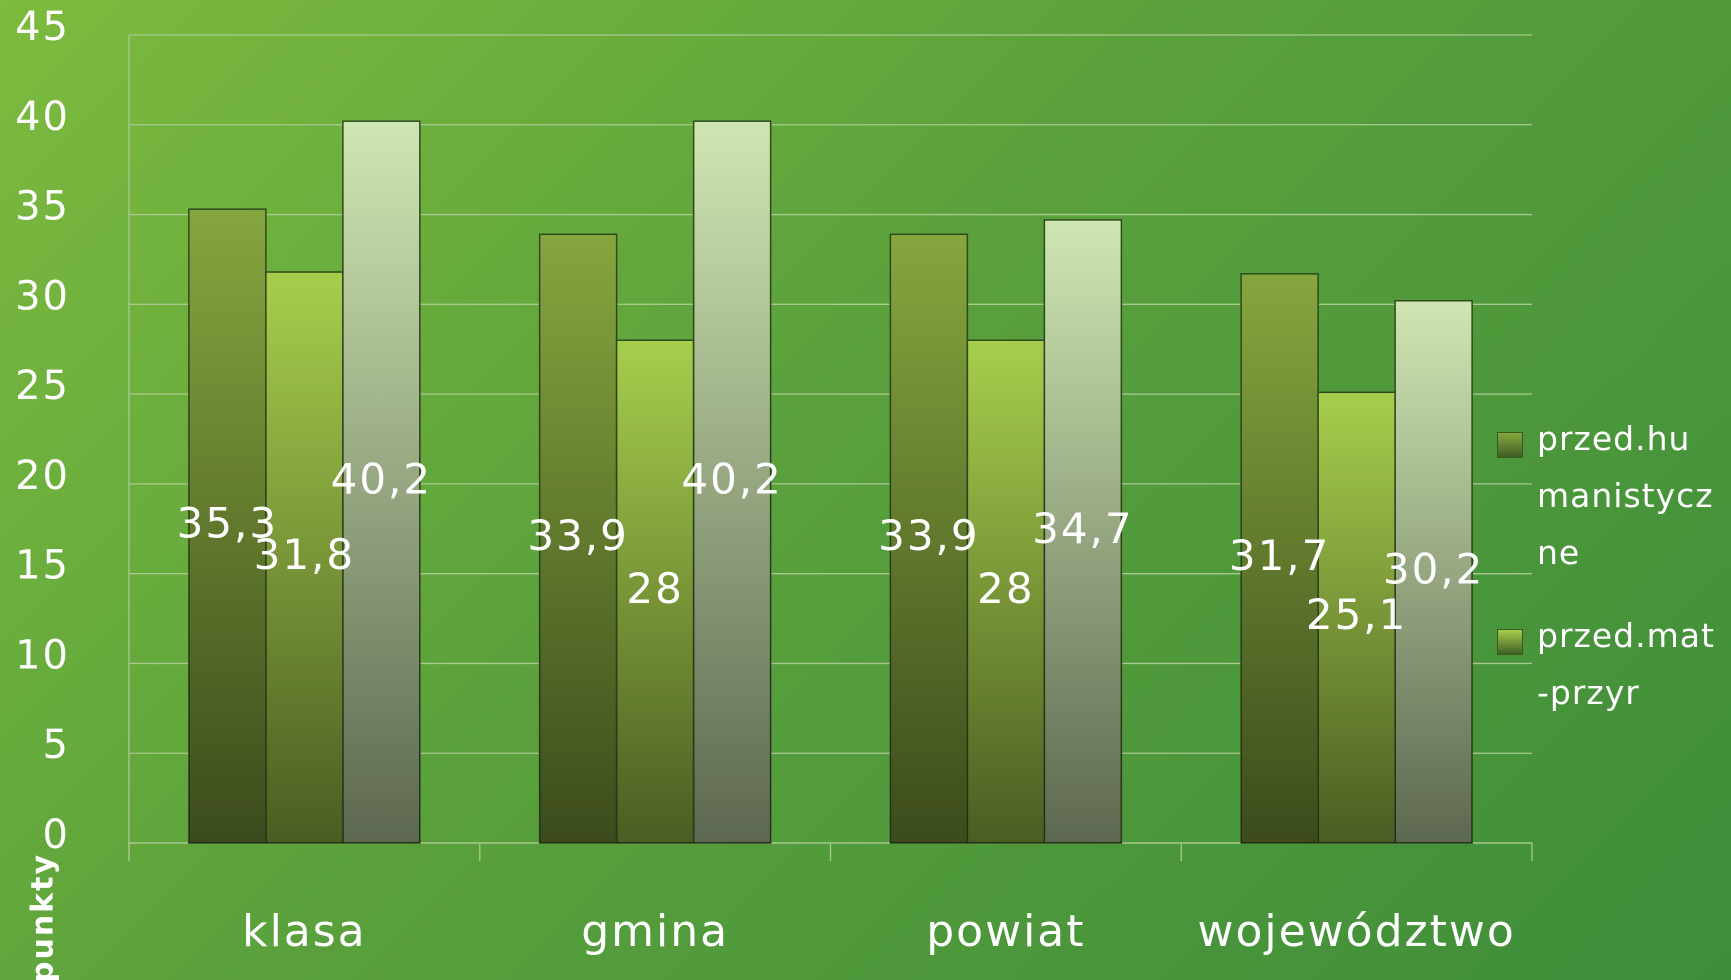  I want to click on legend: przed.humanistyczne przed.mat-przyr, so click(1612, 578).